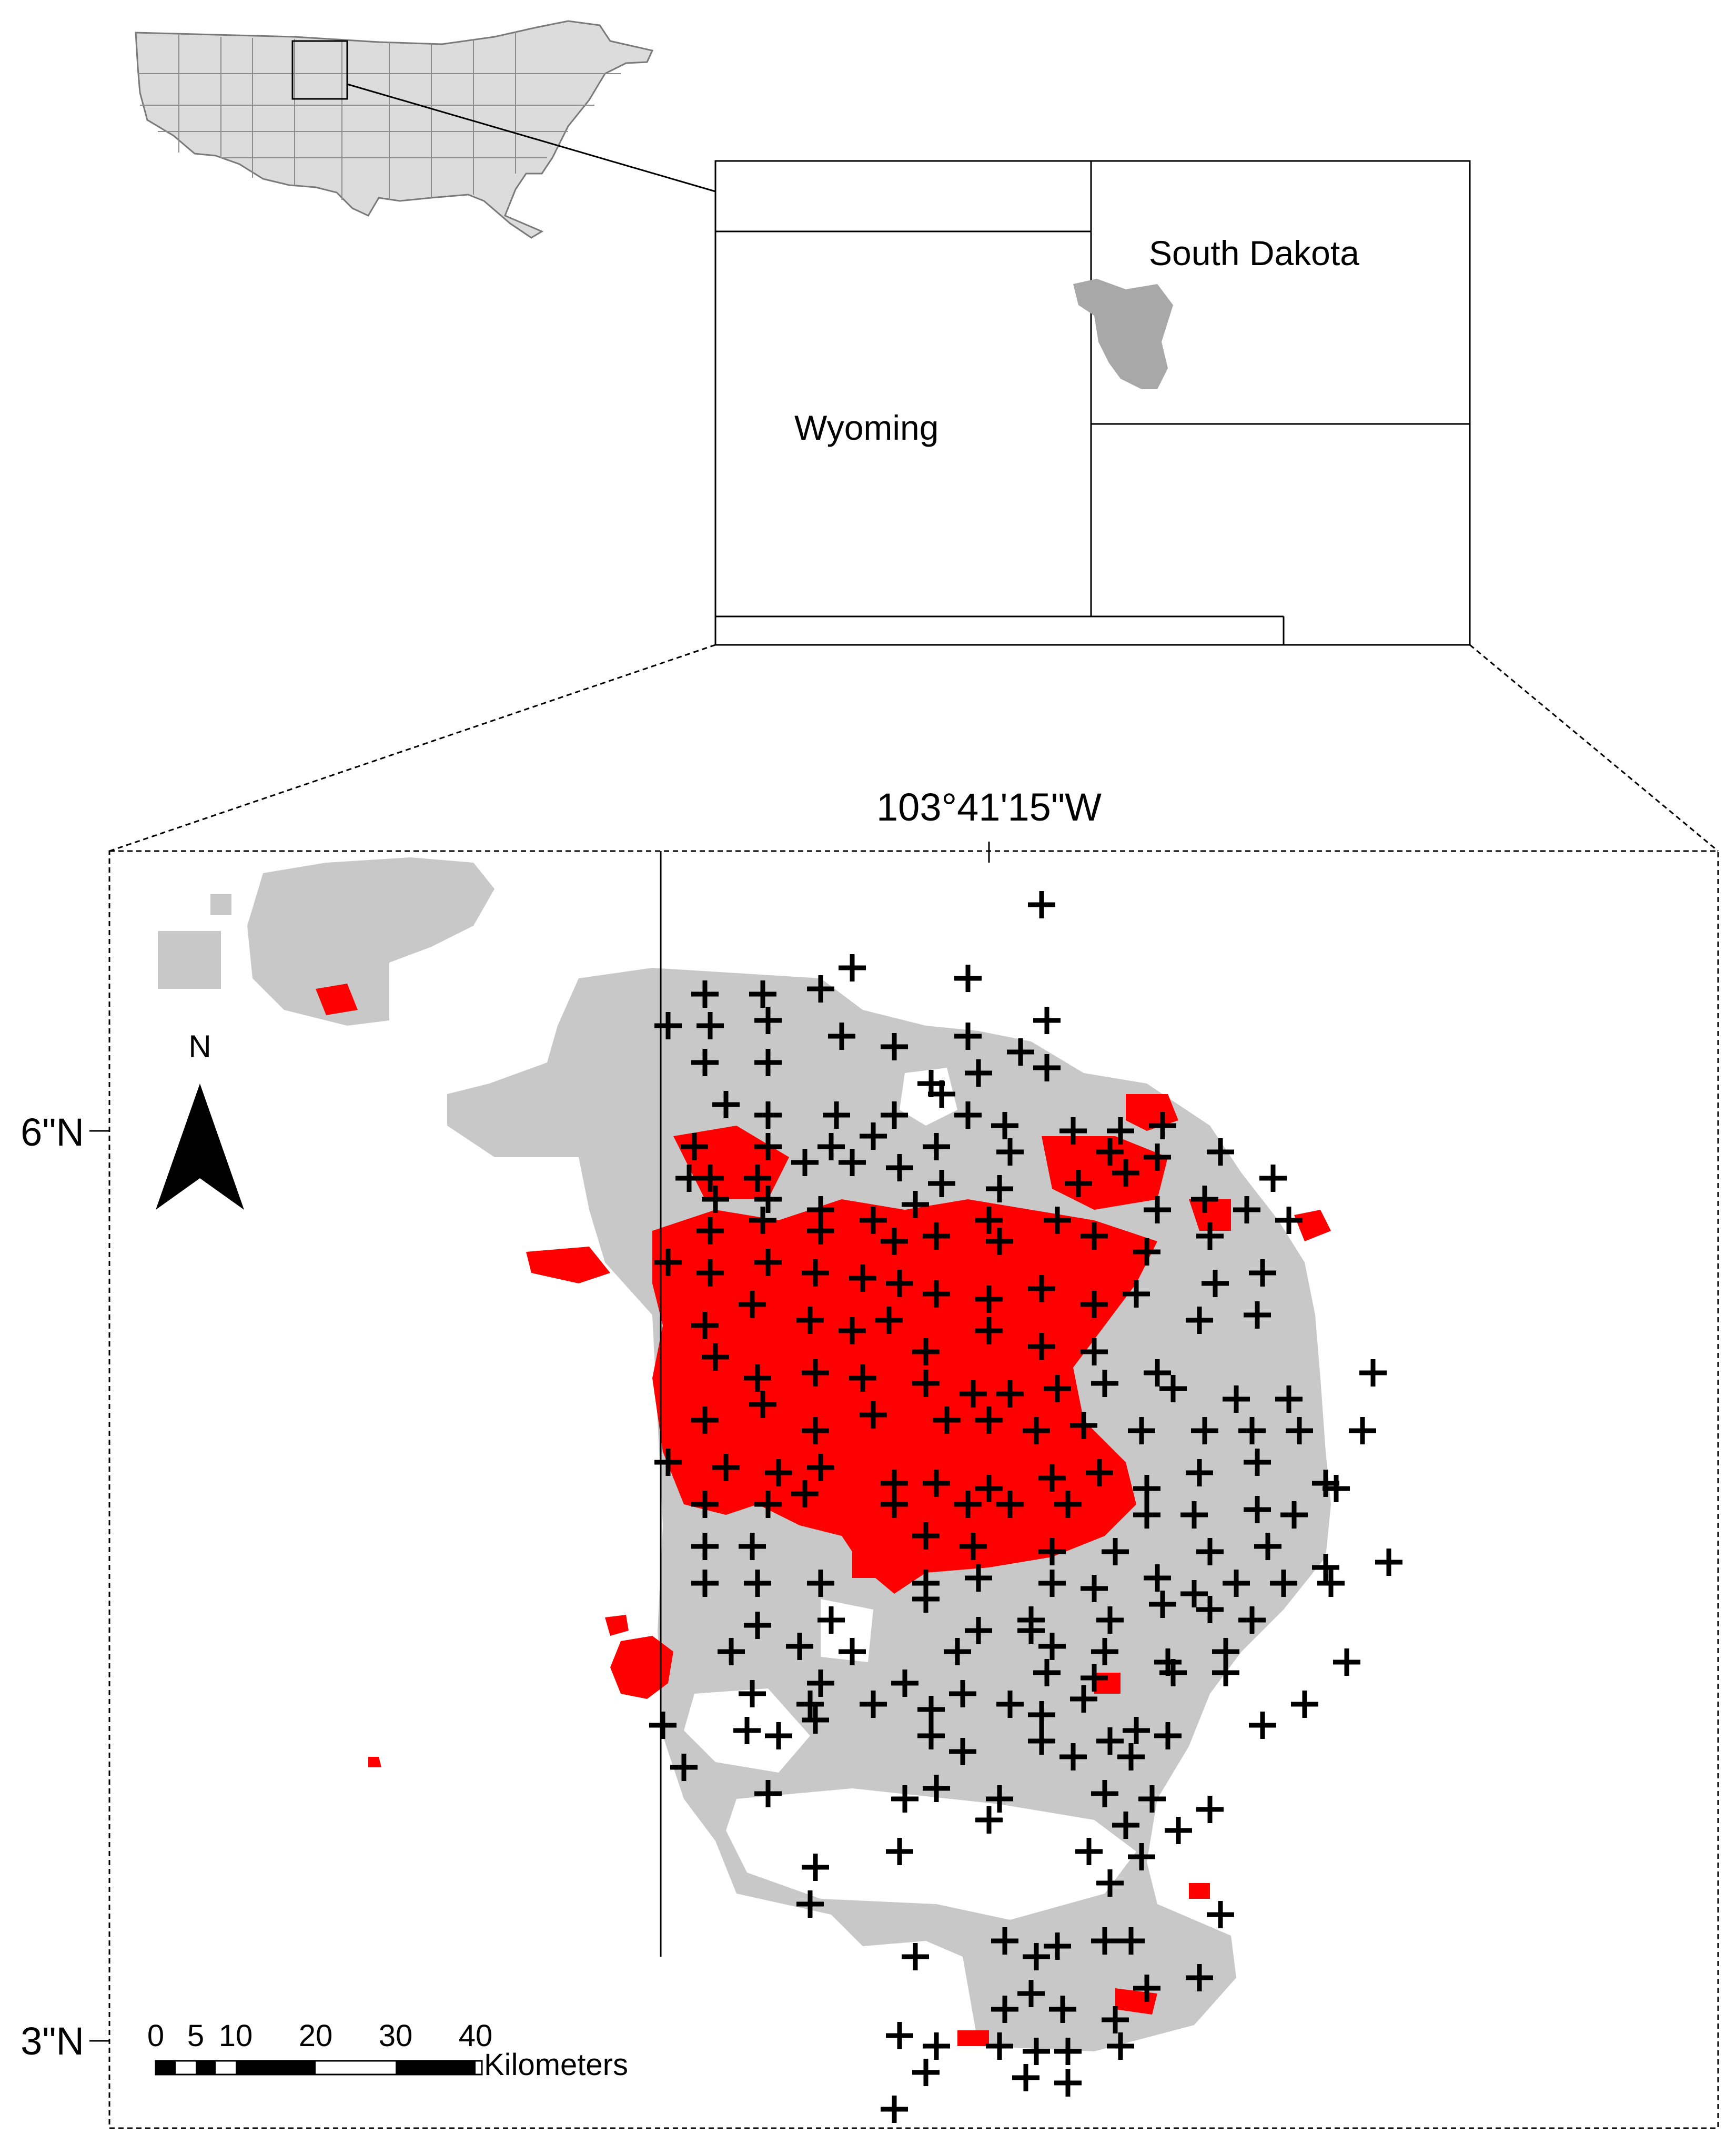 The image size is (1736, 2135). Describe the element at coordinates (531, 138) in the screenshot. I see `inset-leader-line` at that location.